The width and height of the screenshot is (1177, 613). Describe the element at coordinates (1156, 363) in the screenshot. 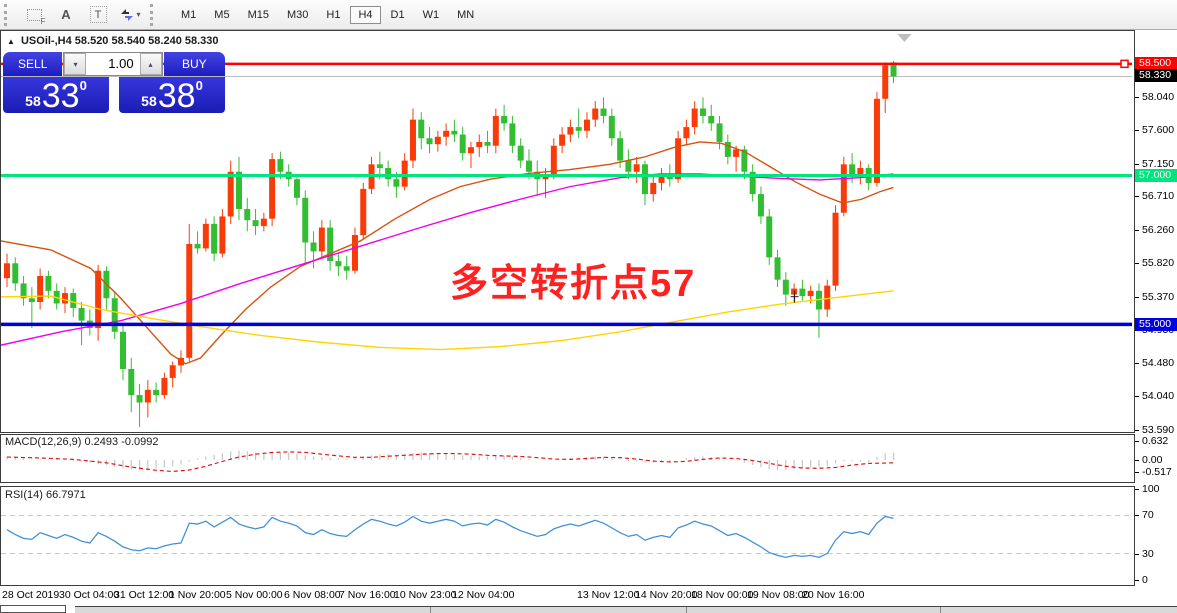

I see `price-tick: 54.480` at that location.